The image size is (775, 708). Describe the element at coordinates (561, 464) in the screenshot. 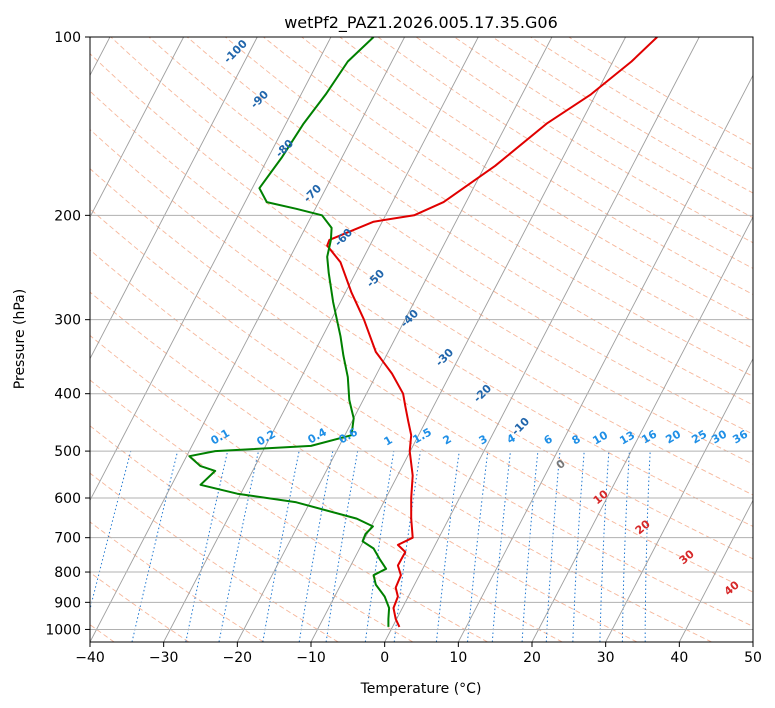

I see `zero-isotherm-label: 0` at that location.